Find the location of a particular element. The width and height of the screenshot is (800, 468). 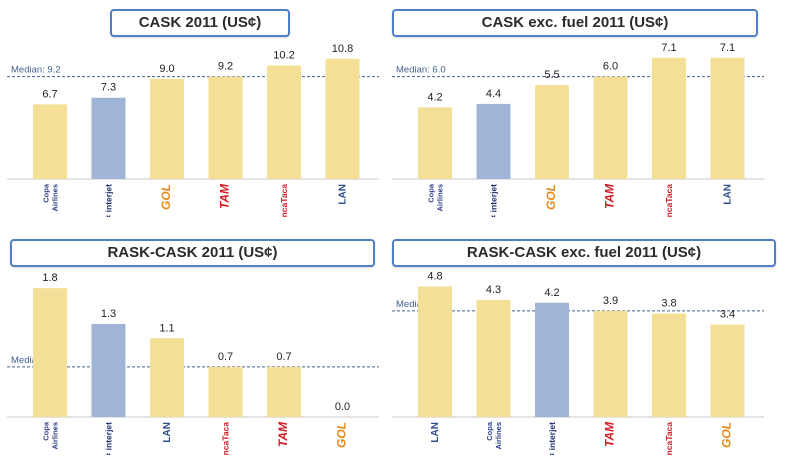

data-label: 6.0 is located at coordinates (610, 67).